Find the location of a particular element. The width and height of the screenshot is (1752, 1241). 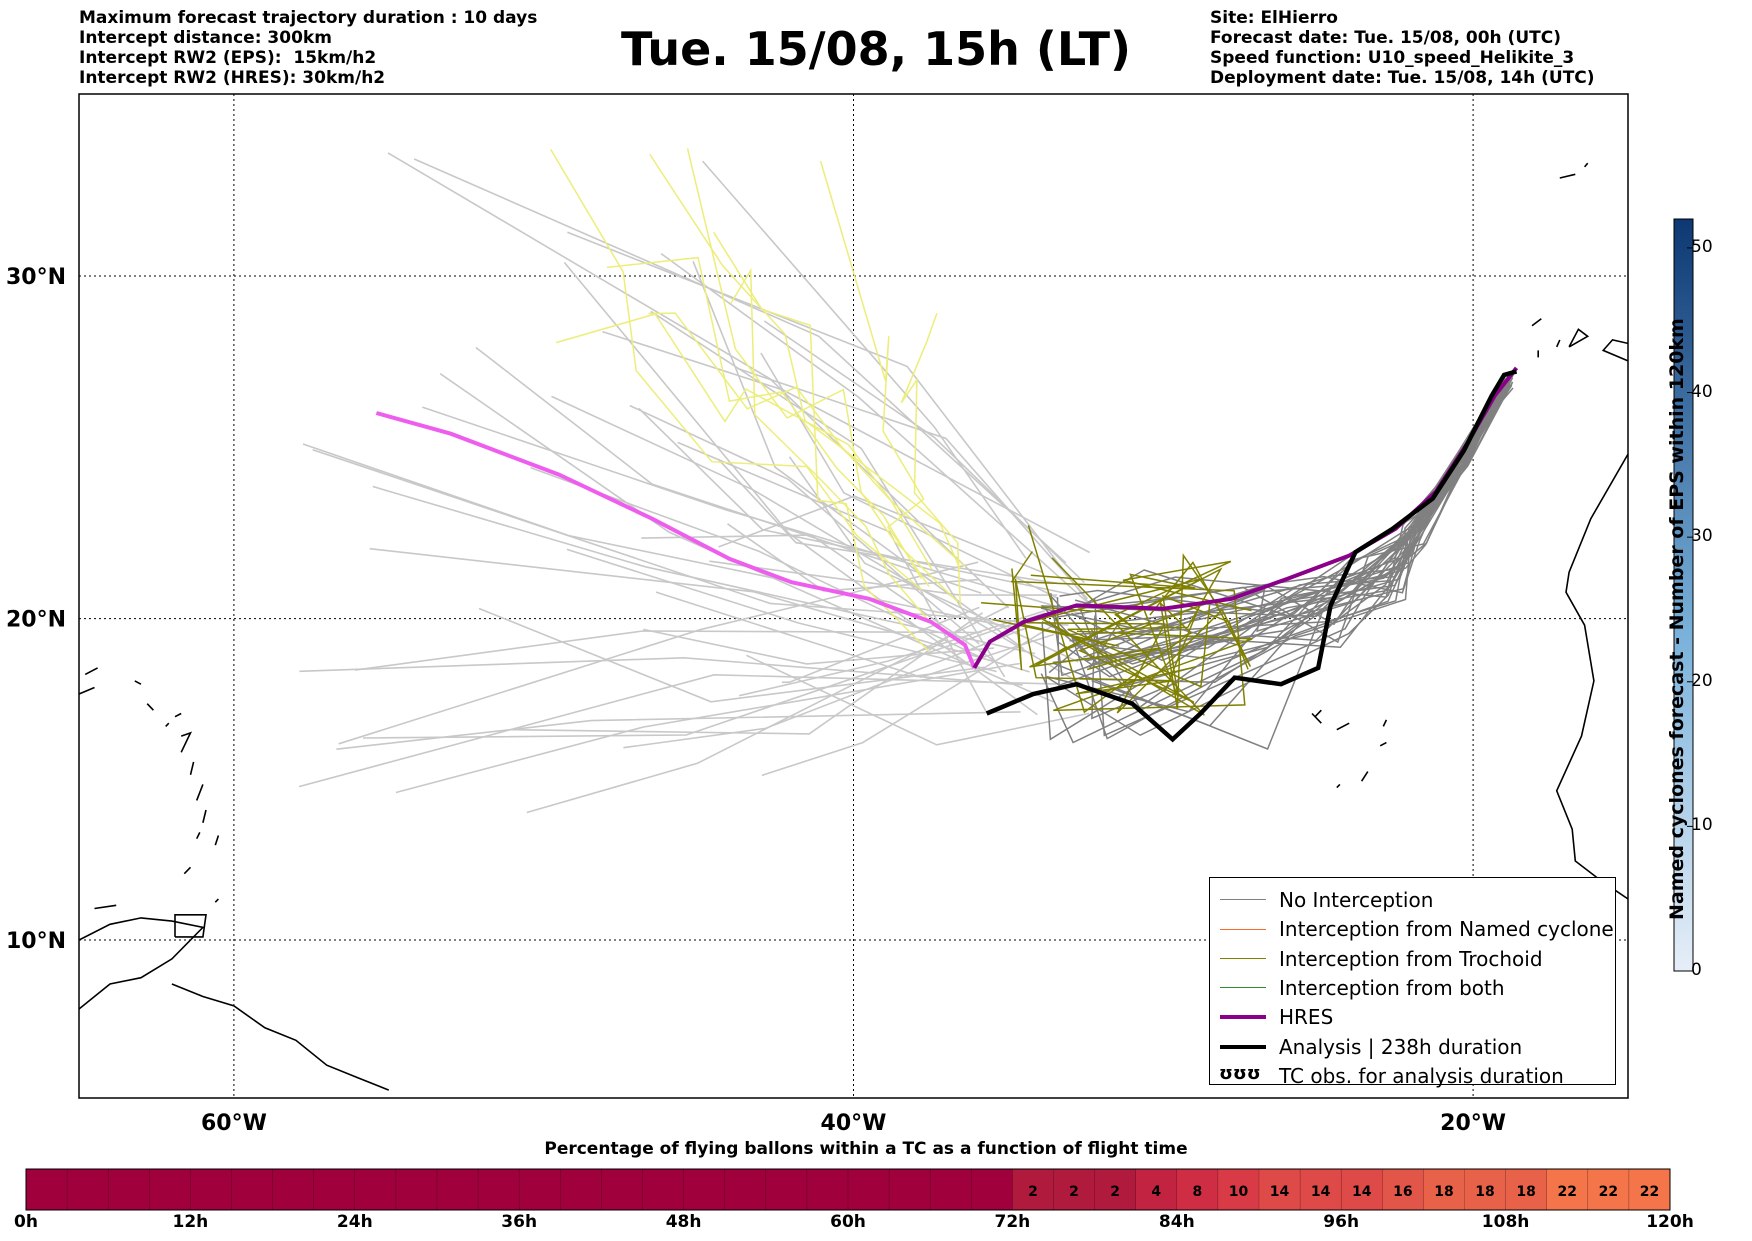

legend-item: Interception from both is located at coordinates (1413, 988).